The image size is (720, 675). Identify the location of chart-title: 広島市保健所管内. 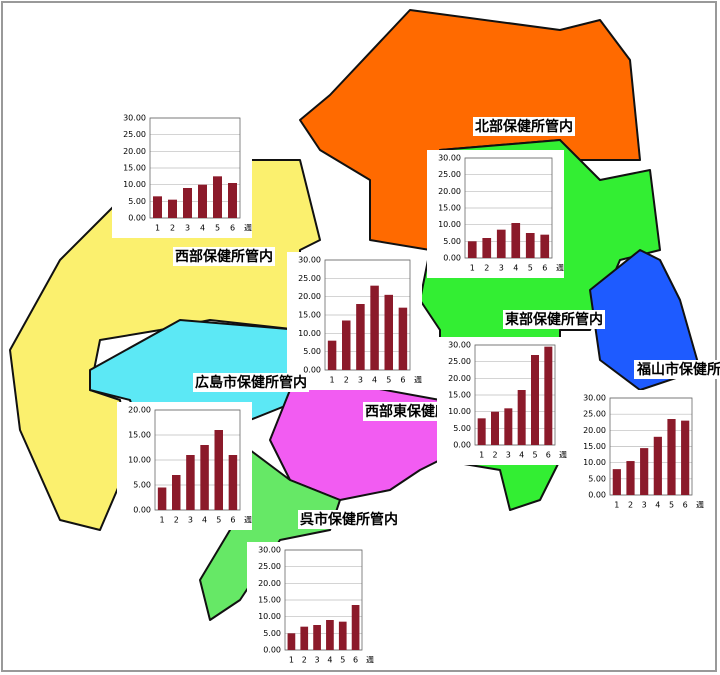
(251, 382).